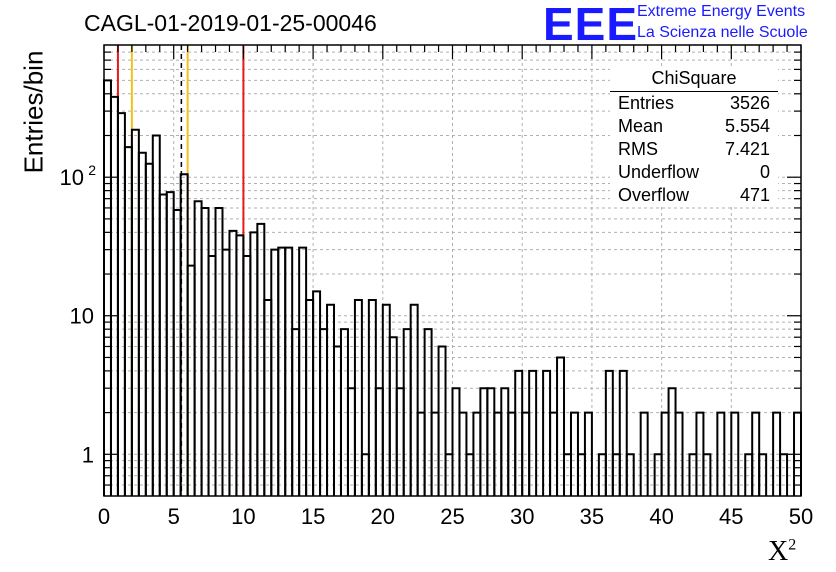 Image resolution: width=836 pixels, height=572 pixels. What do you see at coordinates (694, 80) in the screenshot?
I see `stats-title: ChiSquare` at bounding box center [694, 80].